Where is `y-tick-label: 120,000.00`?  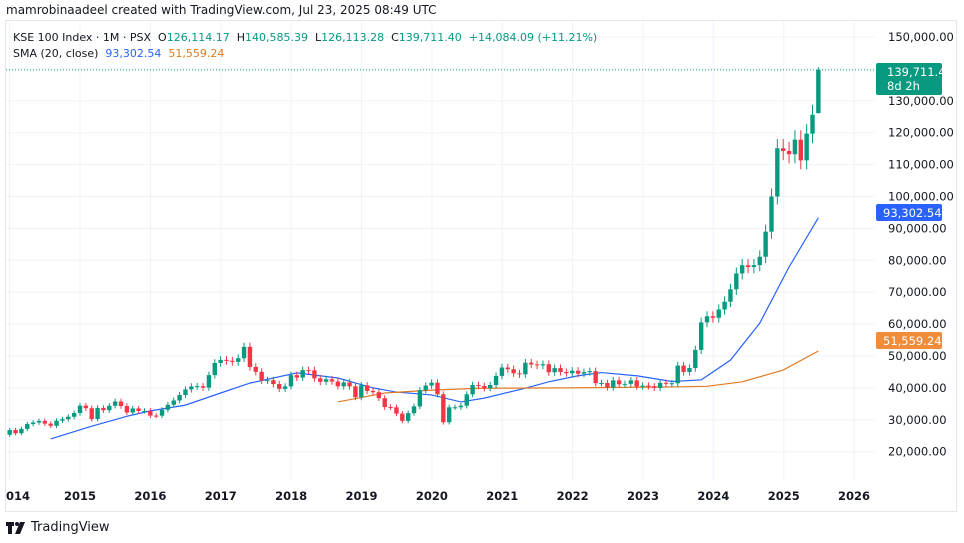
y-tick-label: 120,000.00 is located at coordinates (921, 133).